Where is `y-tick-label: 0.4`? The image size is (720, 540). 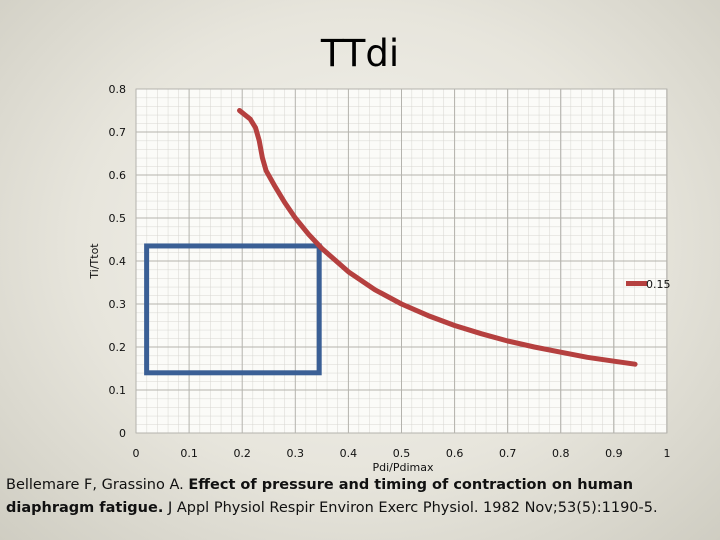
y-tick-label: 0.4 is located at coordinates (118, 261).